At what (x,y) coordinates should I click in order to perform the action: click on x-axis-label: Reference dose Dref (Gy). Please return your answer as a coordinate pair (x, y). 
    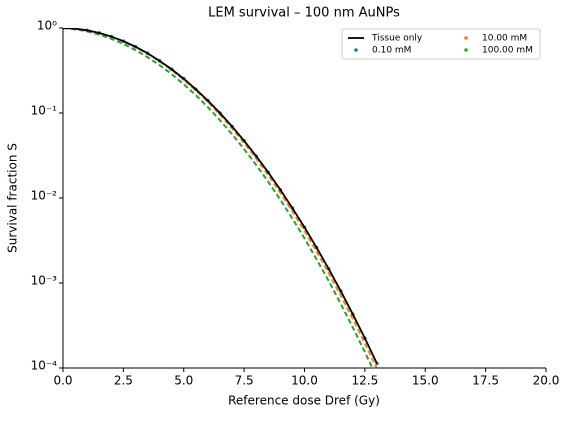
    Looking at the image, I should click on (304, 401).